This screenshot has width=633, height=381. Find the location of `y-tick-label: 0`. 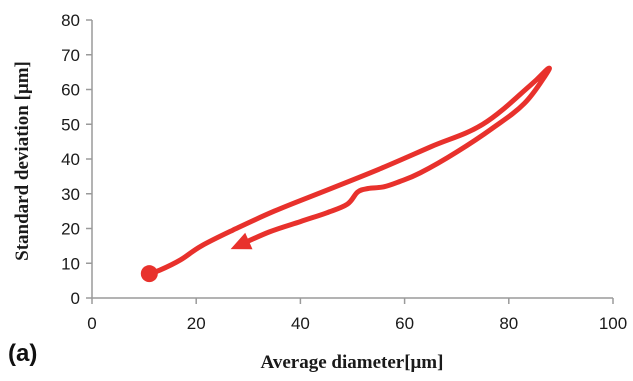

y-tick-label: 0 is located at coordinates (75, 298).